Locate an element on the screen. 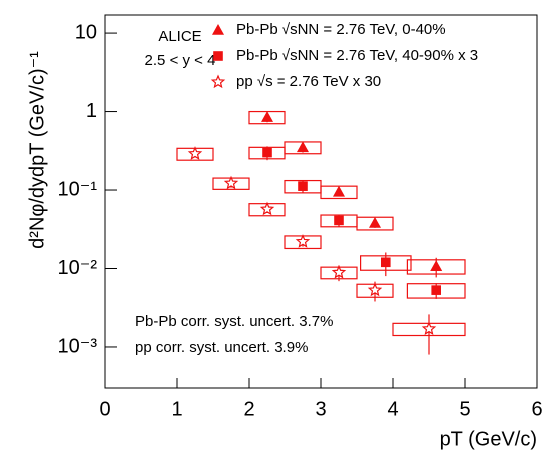 This screenshot has height=461, width=549. x-axis-label: pT (GeV/c) is located at coordinates (488, 439).